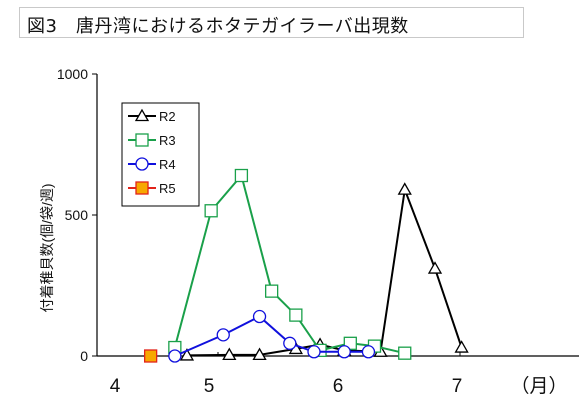  I want to click on x-tick-label: 4, so click(115, 386).